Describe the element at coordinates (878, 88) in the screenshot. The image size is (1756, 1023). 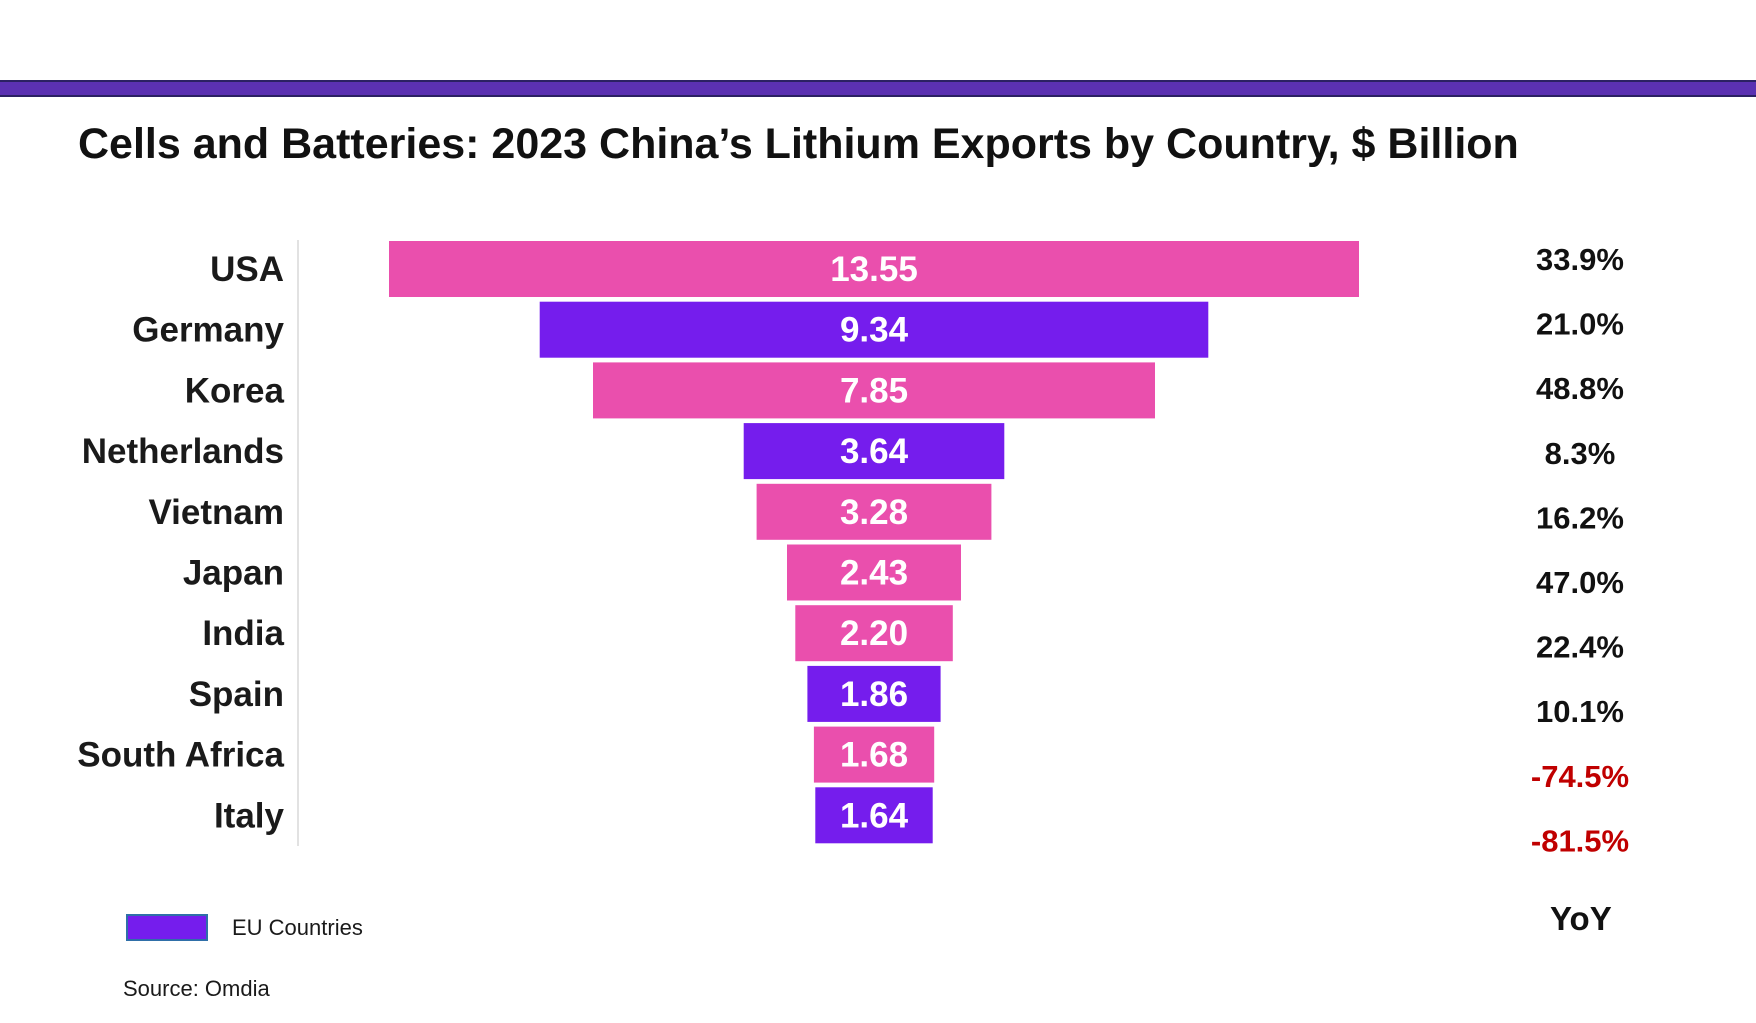
I see `header-accent-band` at that location.